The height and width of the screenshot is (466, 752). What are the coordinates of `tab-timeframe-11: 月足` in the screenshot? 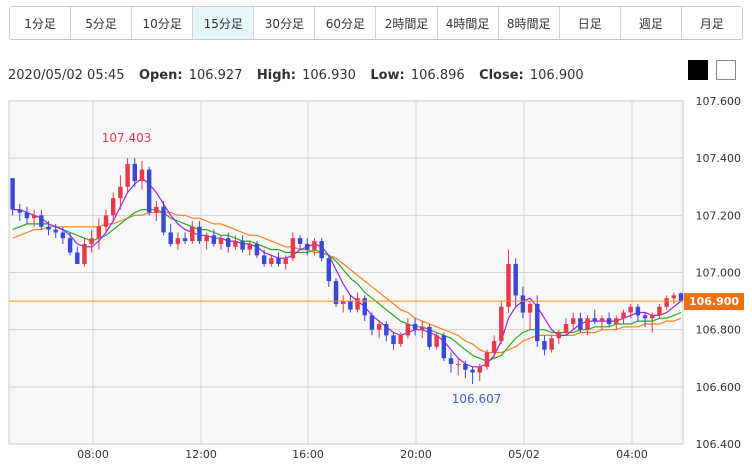 It's located at (711, 23).